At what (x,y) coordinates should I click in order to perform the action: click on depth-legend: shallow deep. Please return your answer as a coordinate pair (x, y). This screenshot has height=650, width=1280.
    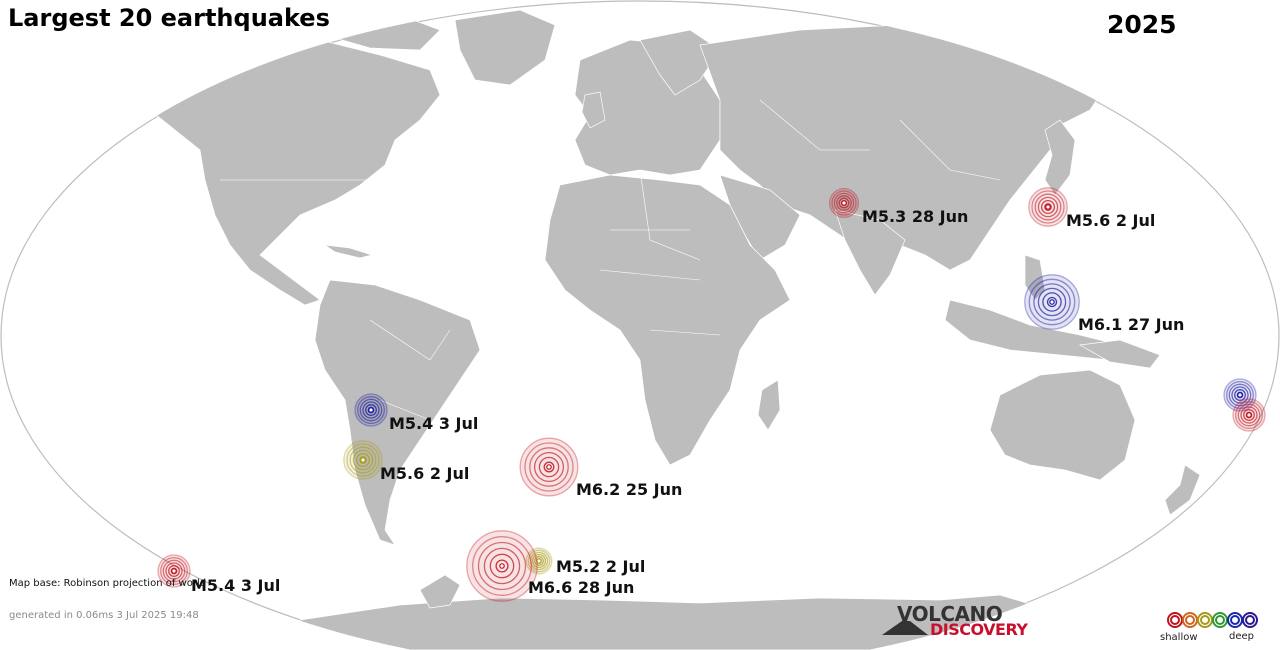
    Looking at the image, I should click on (1213, 628).